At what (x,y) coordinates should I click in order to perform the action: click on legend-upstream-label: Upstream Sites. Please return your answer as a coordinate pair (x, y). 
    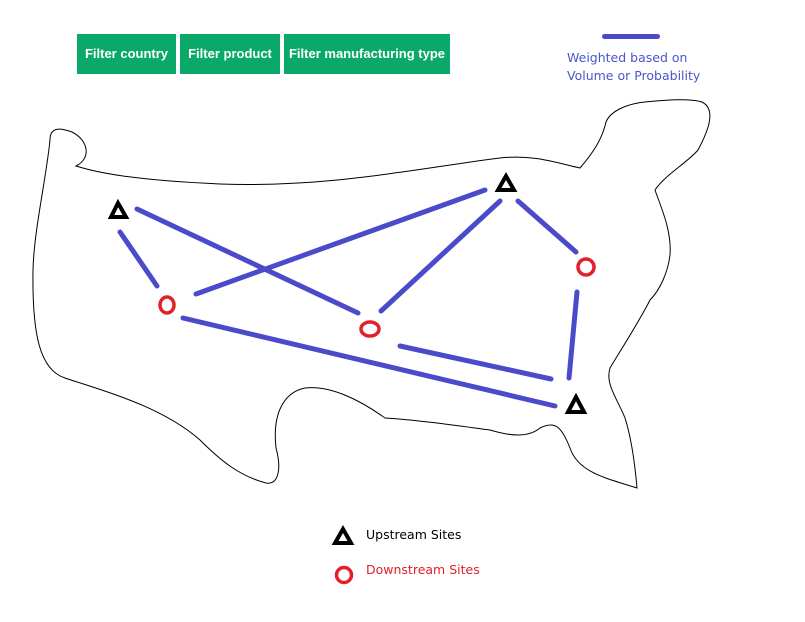
    Looking at the image, I should click on (414, 534).